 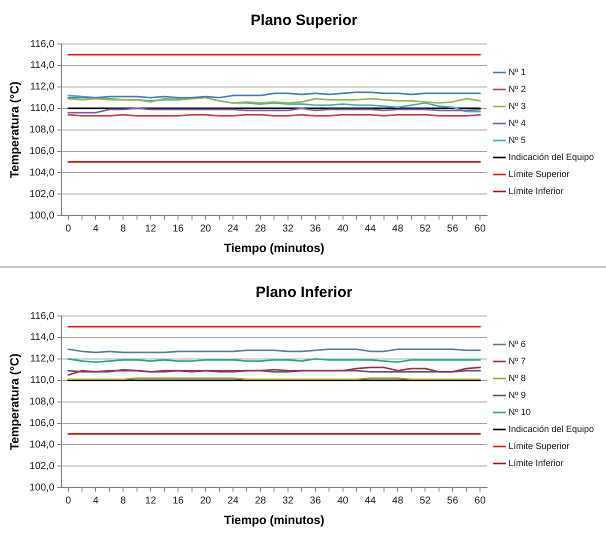 I want to click on legend-label: Nº 7, so click(x=517, y=361).